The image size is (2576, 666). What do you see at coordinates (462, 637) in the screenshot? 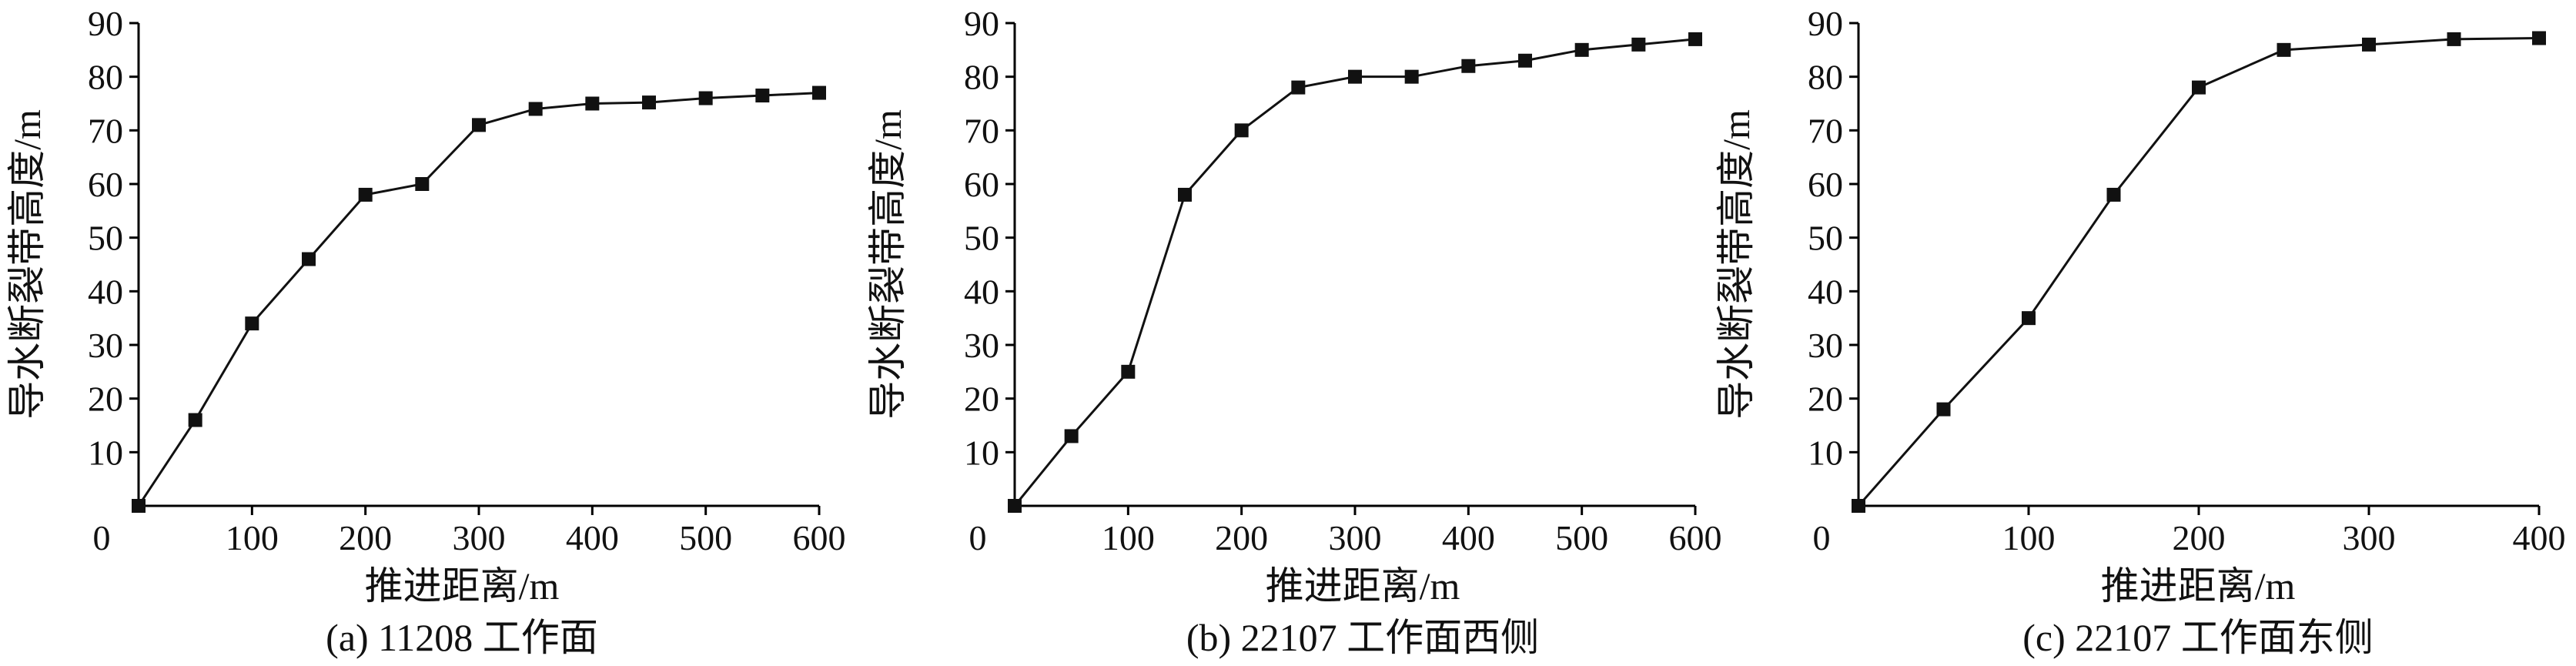
I see `panel-caption: (a) 11208 工作面` at bounding box center [462, 637].